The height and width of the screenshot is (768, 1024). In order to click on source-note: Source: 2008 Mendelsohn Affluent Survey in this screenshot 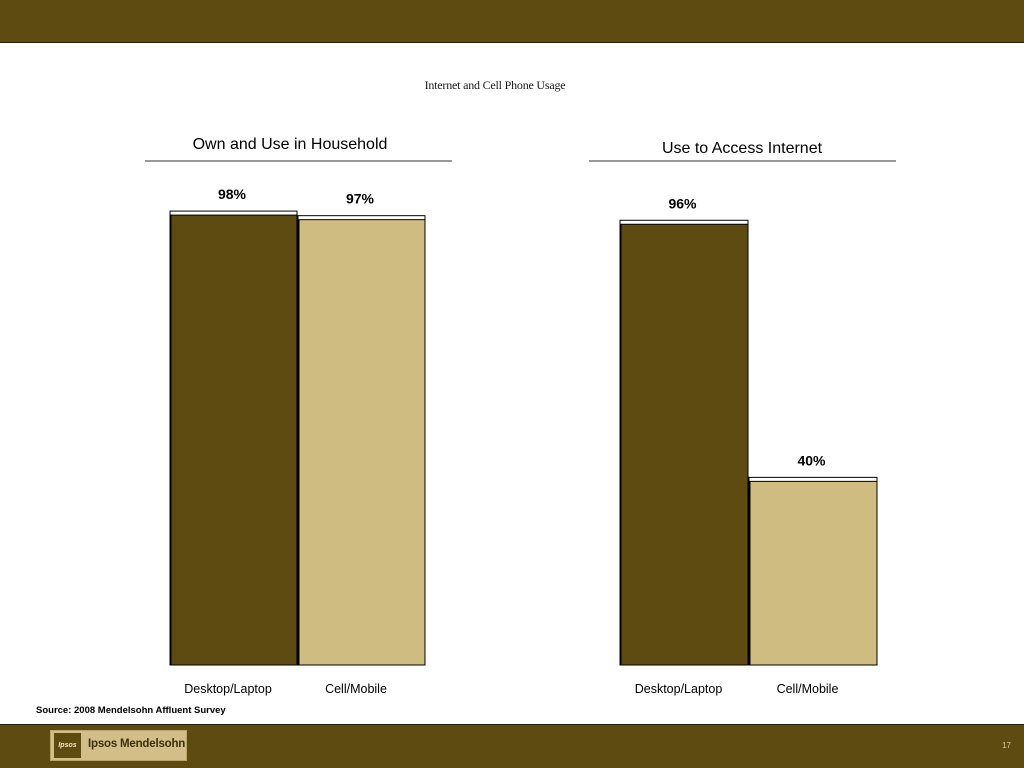, I will do `click(131, 710)`.